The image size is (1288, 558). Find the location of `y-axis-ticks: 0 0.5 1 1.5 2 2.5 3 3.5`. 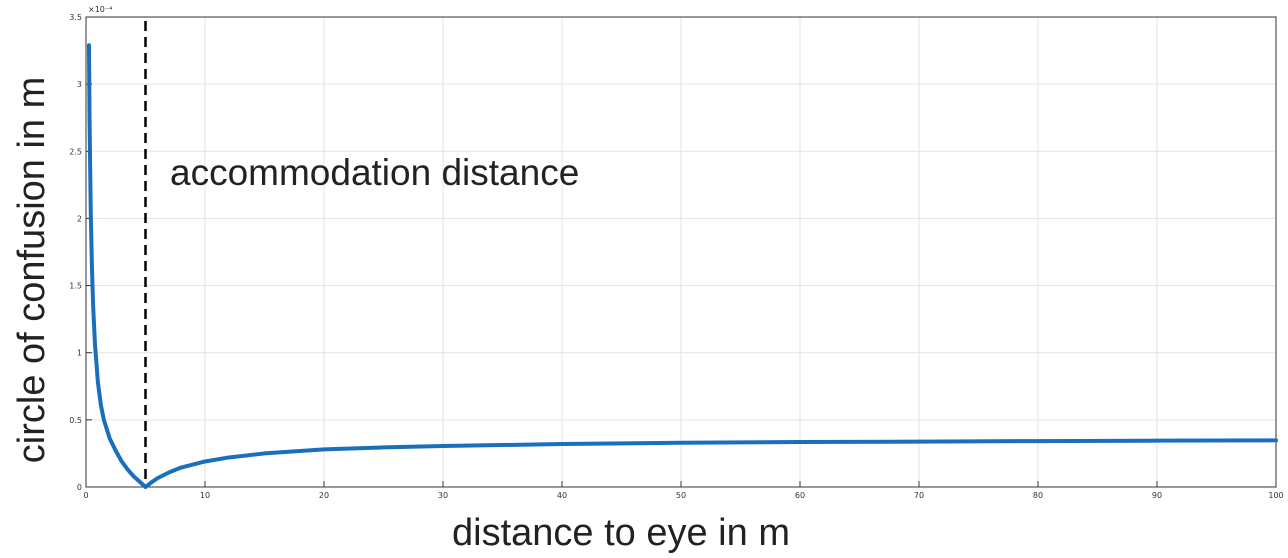

y-axis-ticks: 0 0.5 1 1.5 2 2.5 3 3.5 is located at coordinates (80, 252).